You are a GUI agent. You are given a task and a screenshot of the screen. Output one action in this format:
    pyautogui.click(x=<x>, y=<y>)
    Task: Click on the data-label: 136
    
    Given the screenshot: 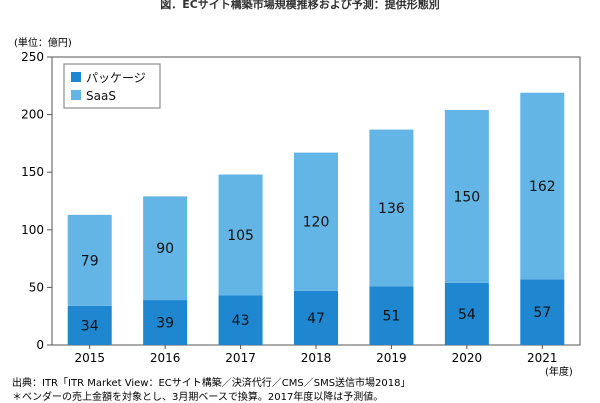 What is the action you would take?
    pyautogui.click(x=391, y=209)
    